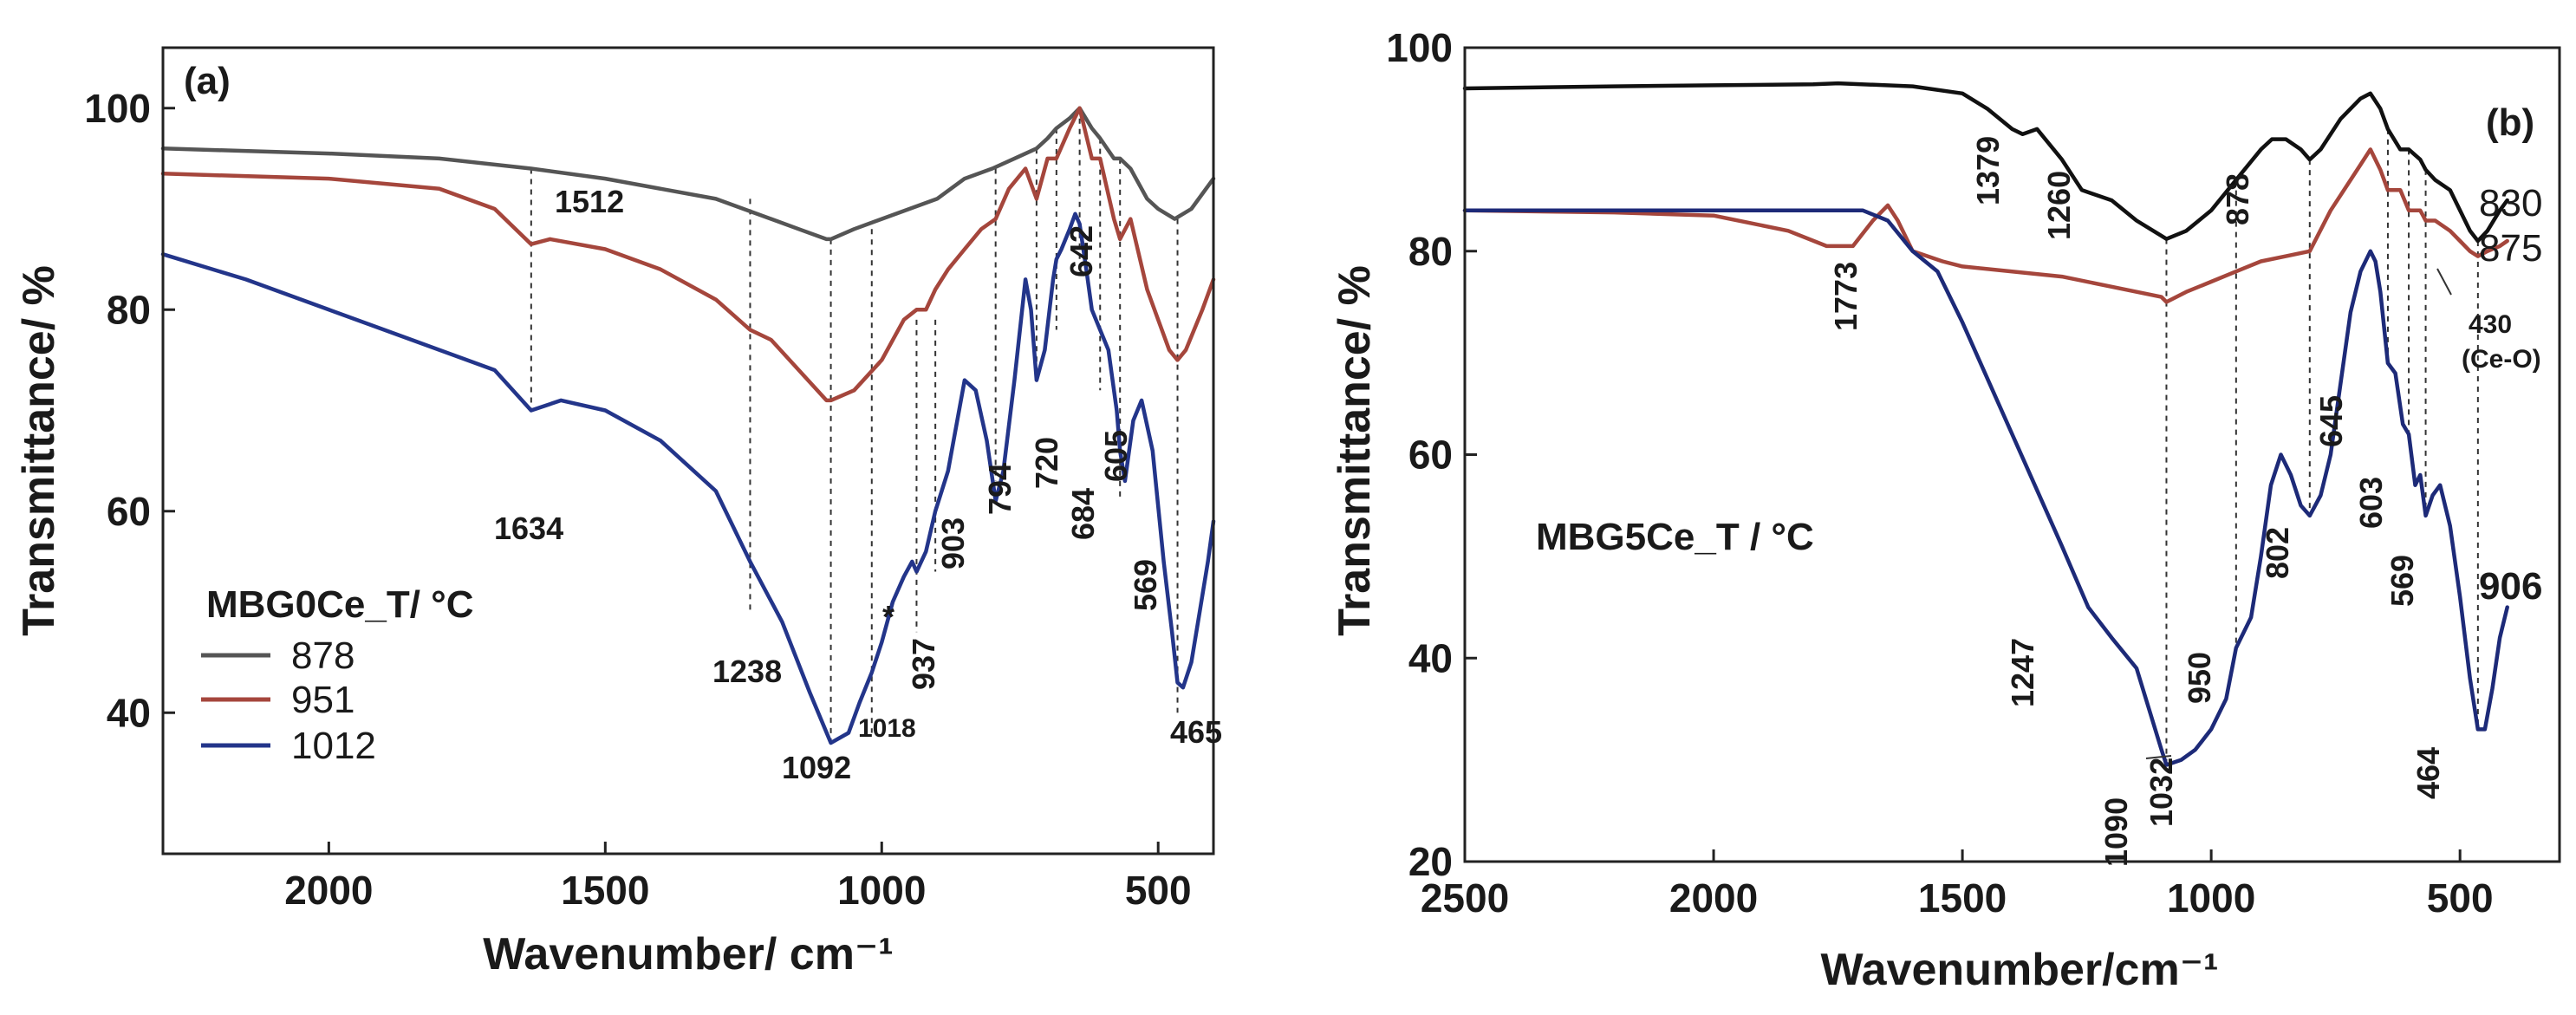 Image resolution: width=2576 pixels, height=1015 pixels. What do you see at coordinates (2490, 324) in the screenshot?
I see `annotation-430: 430` at bounding box center [2490, 324].